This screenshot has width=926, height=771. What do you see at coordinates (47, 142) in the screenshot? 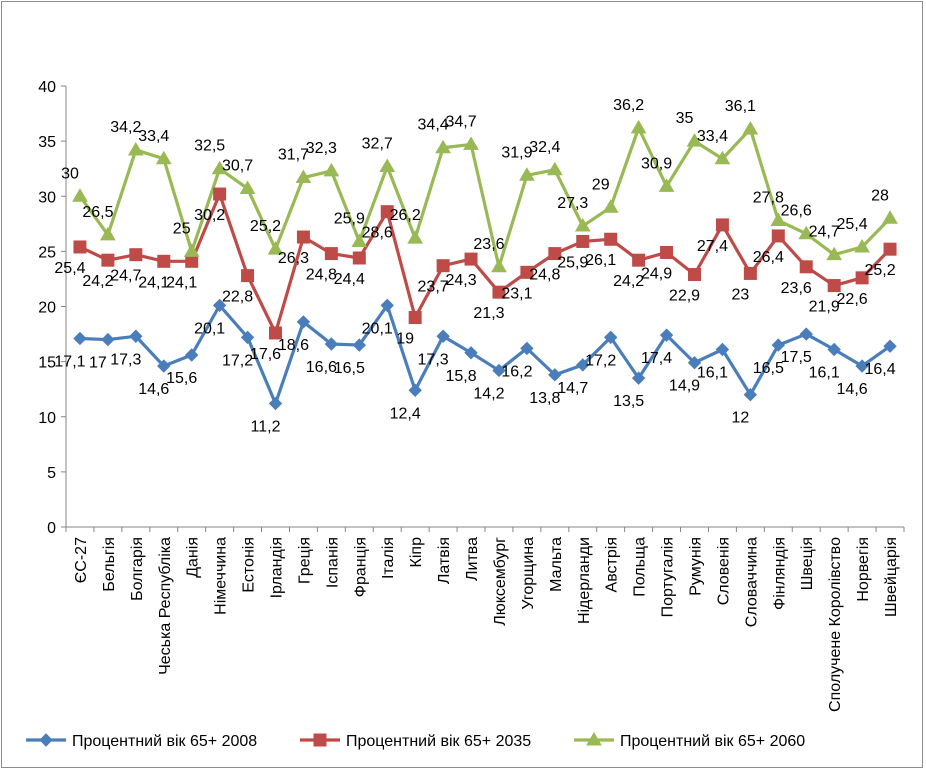
I see `y-tick-label: 35` at bounding box center [47, 142].